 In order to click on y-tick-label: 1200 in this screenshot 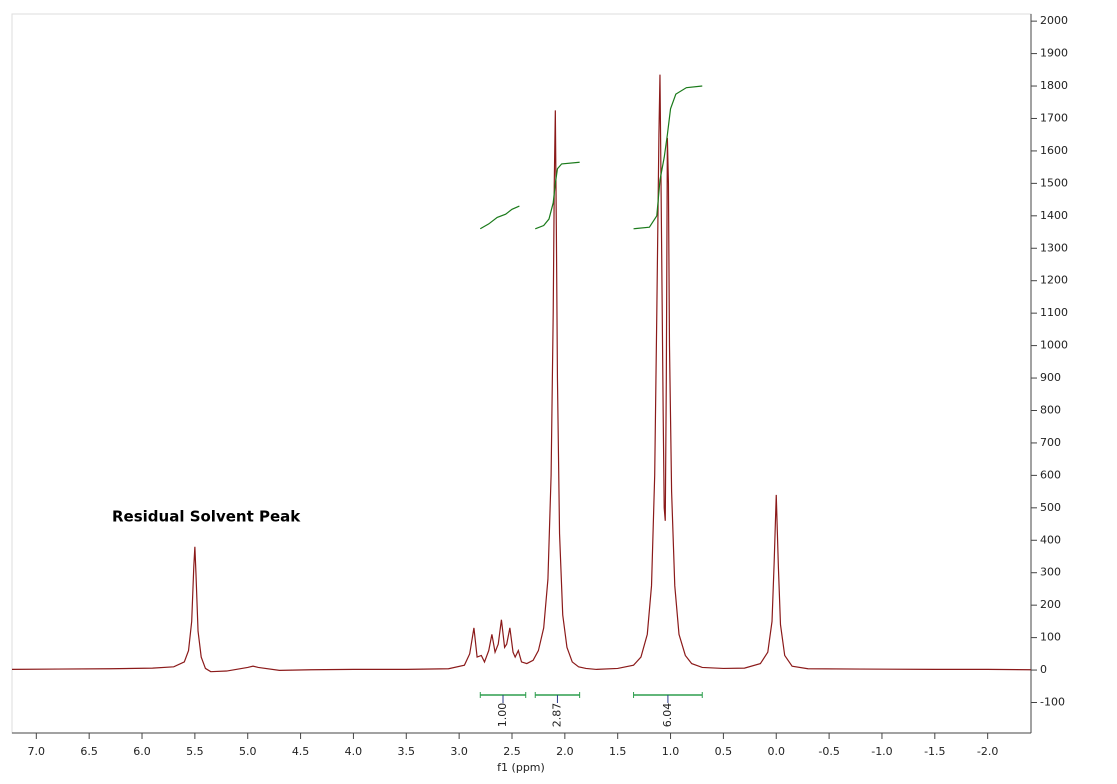, I will do `click(1054, 280)`.